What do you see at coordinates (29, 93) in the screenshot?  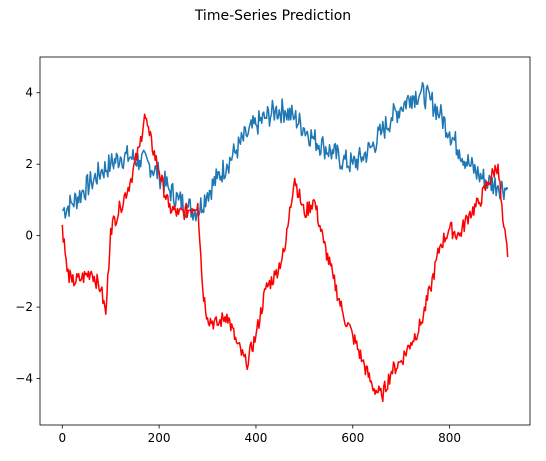 I see `y-tick-label: 4` at bounding box center [29, 93].